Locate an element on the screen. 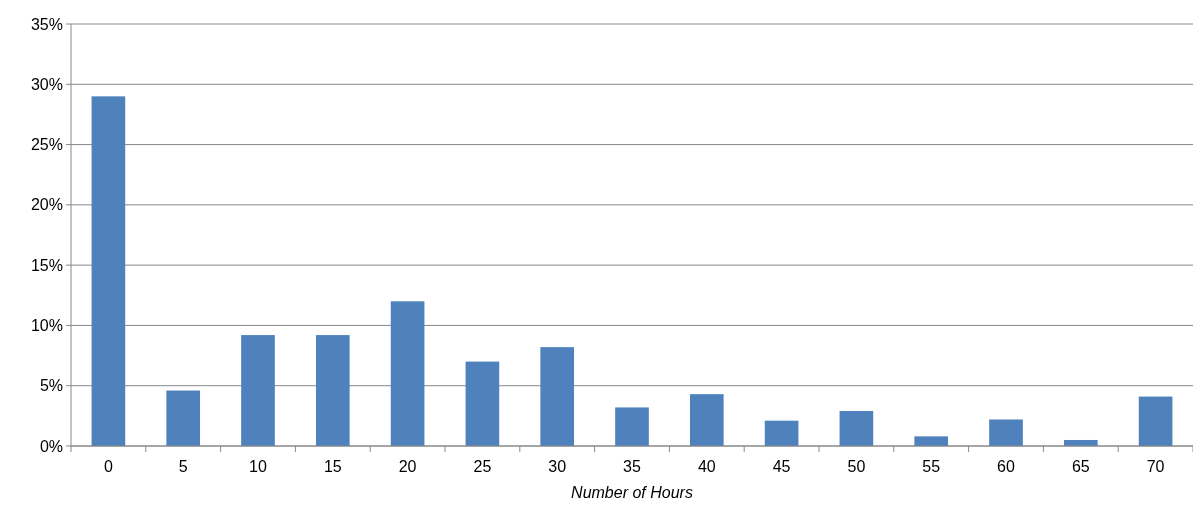 This screenshot has height=512, width=1201. y-tick-label: 25% is located at coordinates (46, 145).